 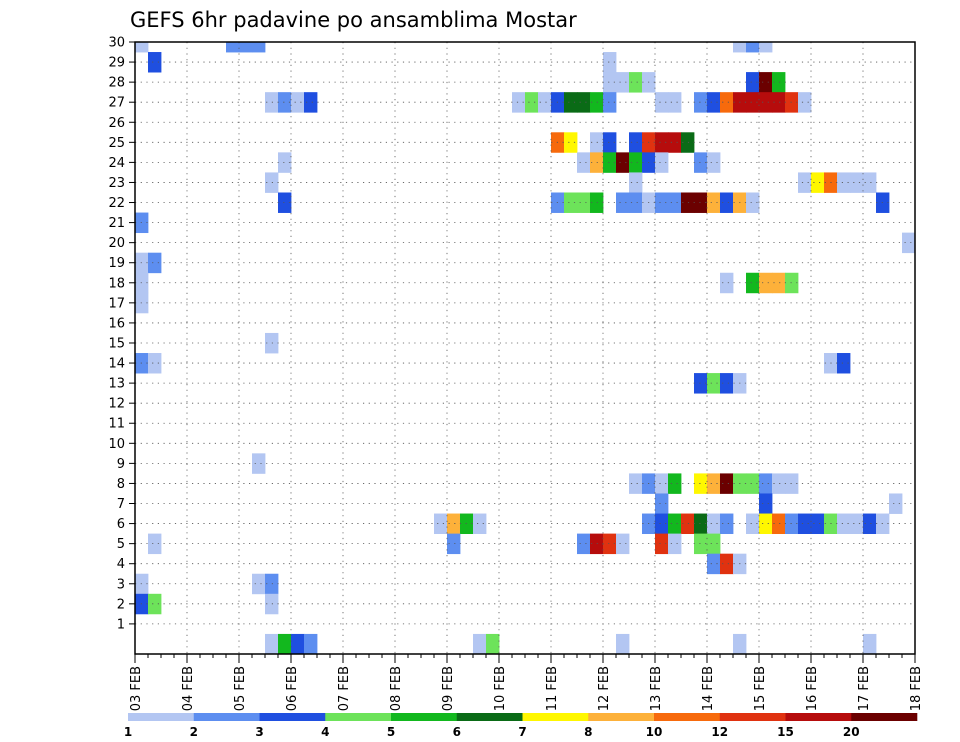 What do you see at coordinates (116, 203) in the screenshot?
I see `y-tick-label: 22` at bounding box center [116, 203].